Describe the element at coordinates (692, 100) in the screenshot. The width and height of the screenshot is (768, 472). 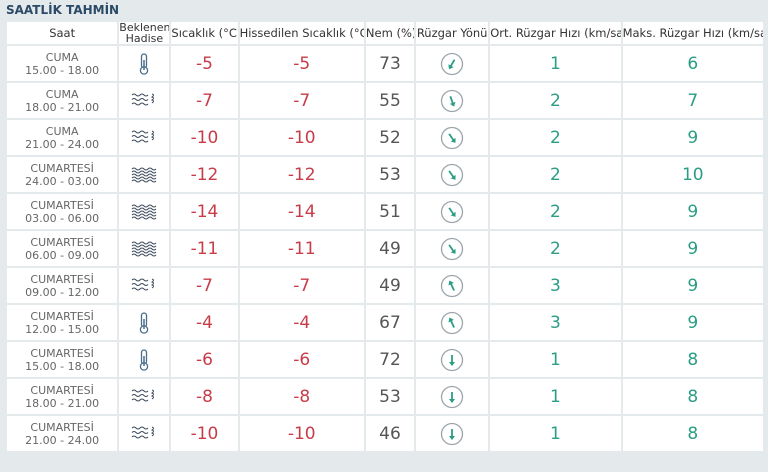
I see `max-wind: 7` at that location.